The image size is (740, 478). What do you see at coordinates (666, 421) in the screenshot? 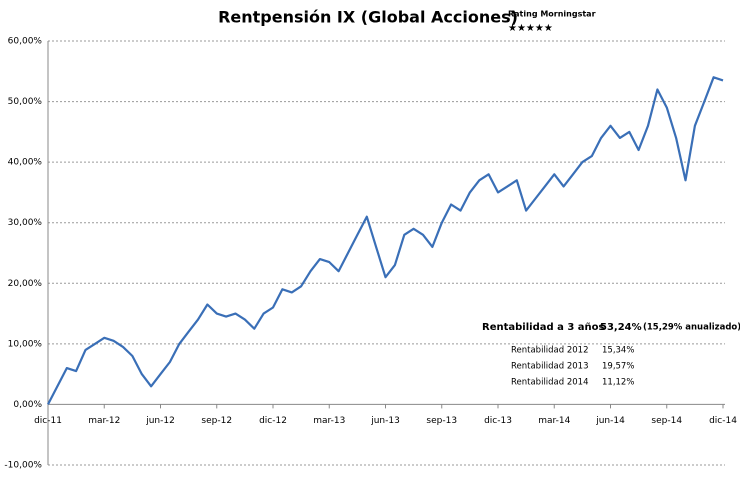
I see `x-tick-label: sep-14` at bounding box center [666, 421].